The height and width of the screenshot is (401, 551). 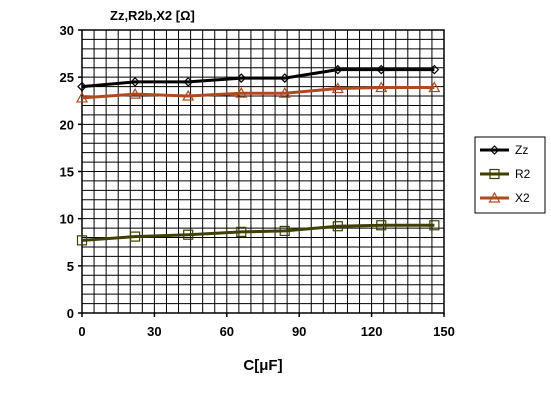 What do you see at coordinates (505, 174) in the screenshot?
I see `legend-item-r2: R2` at bounding box center [505, 174].